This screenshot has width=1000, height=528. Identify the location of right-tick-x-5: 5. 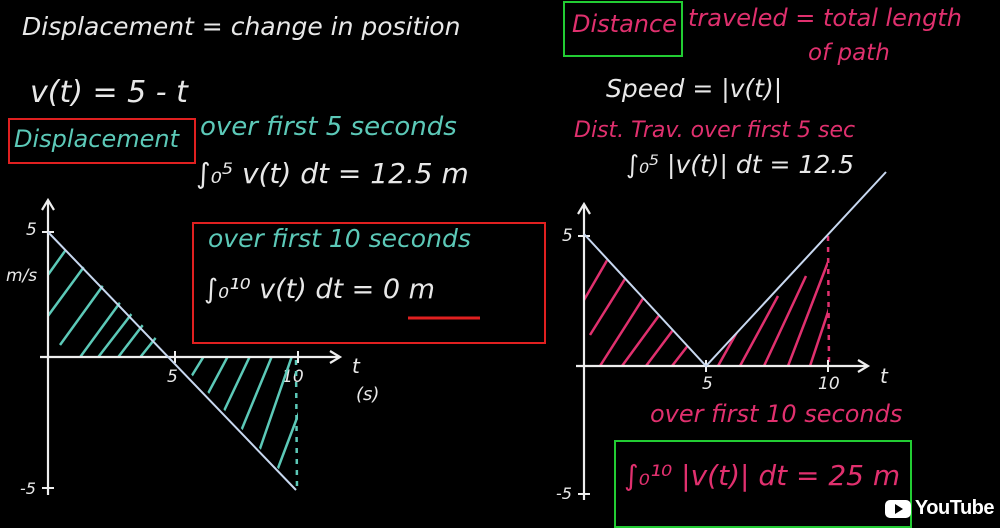
(707, 384).